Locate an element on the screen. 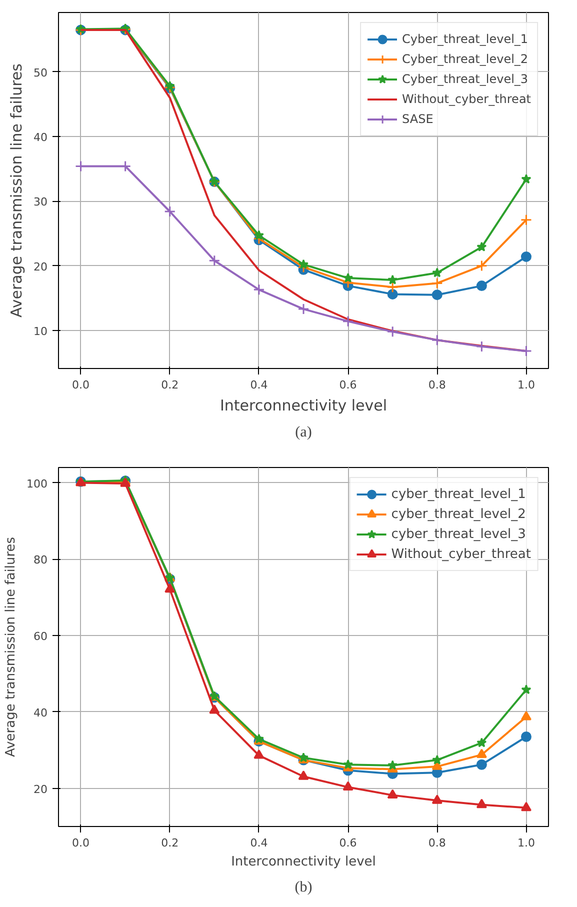 Image resolution: width=577 pixels, height=907 pixels. legend-label: cyber_threat_level_1 is located at coordinates (458, 494).